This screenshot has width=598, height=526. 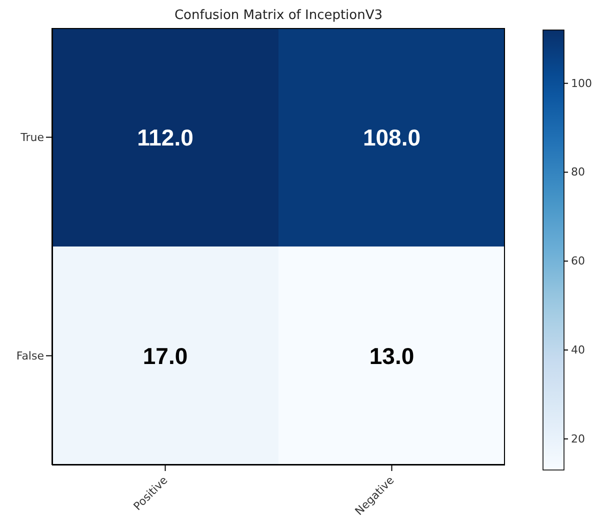 I want to click on color-bar-label: 100, so click(x=581, y=83).